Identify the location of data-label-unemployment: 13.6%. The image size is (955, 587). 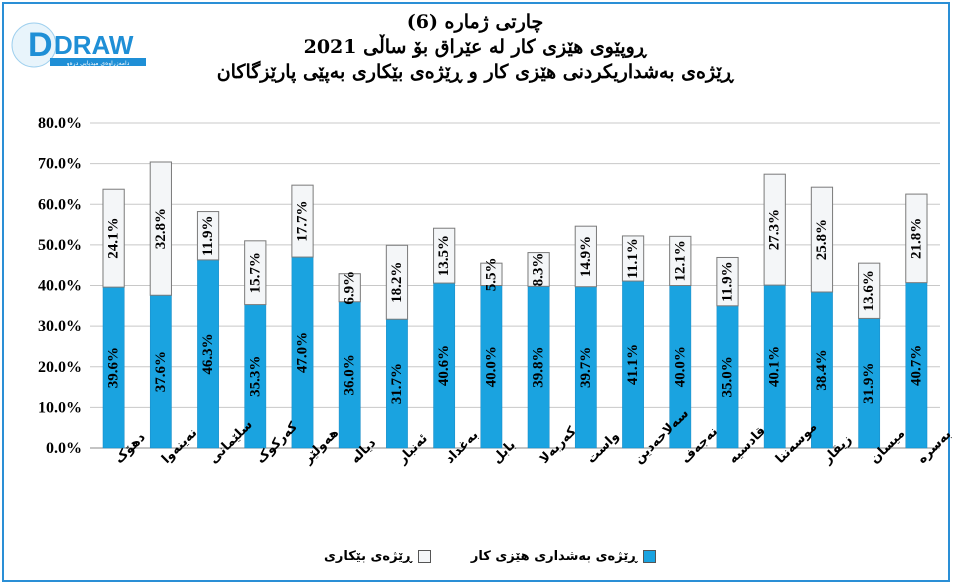
(869, 290).